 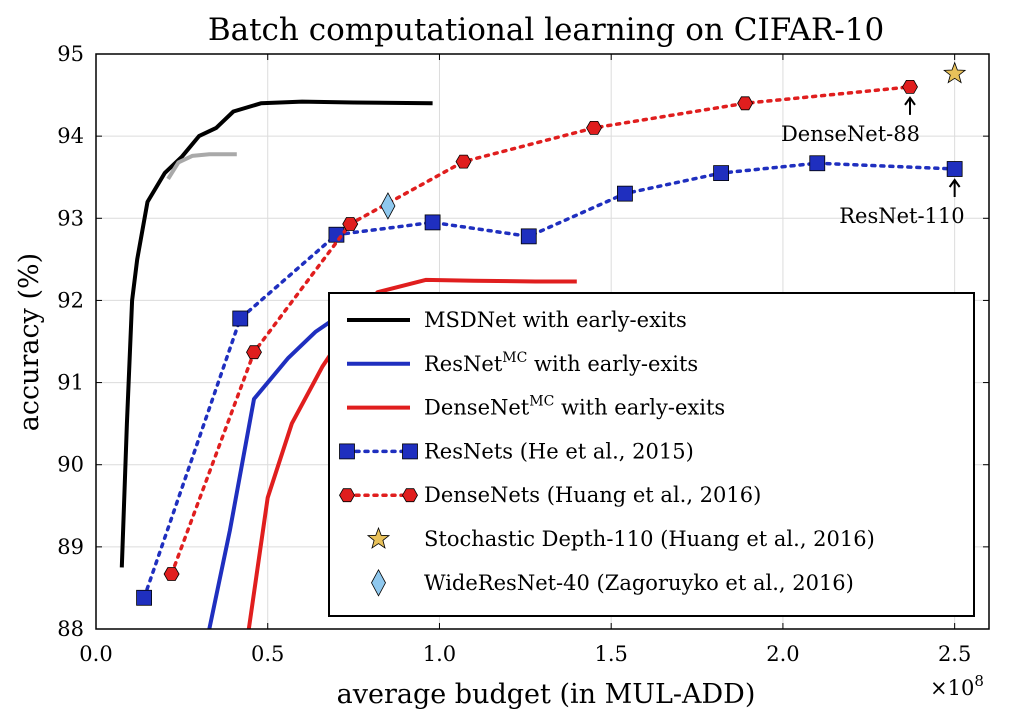 I want to click on x-tick-label: 2.5, so click(x=954, y=654).